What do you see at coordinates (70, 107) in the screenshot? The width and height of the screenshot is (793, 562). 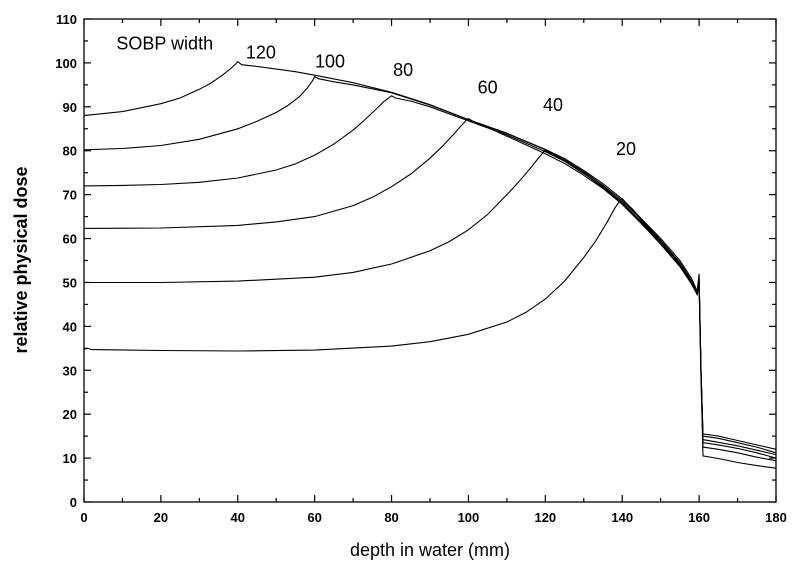 I see `y-tick-label: 90` at bounding box center [70, 107].